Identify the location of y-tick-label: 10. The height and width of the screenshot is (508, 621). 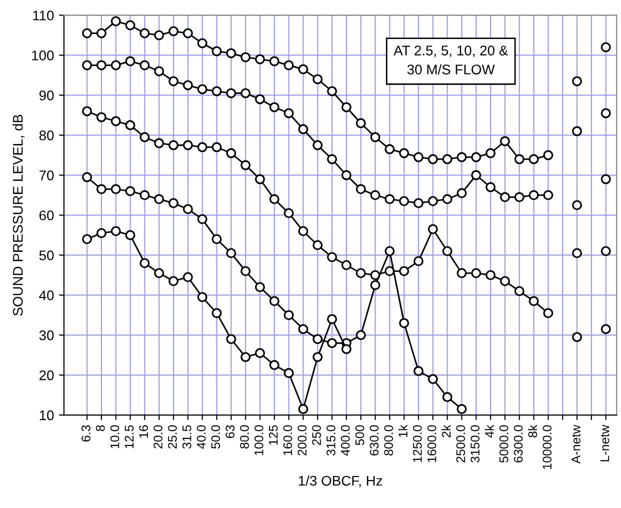
(47, 415).